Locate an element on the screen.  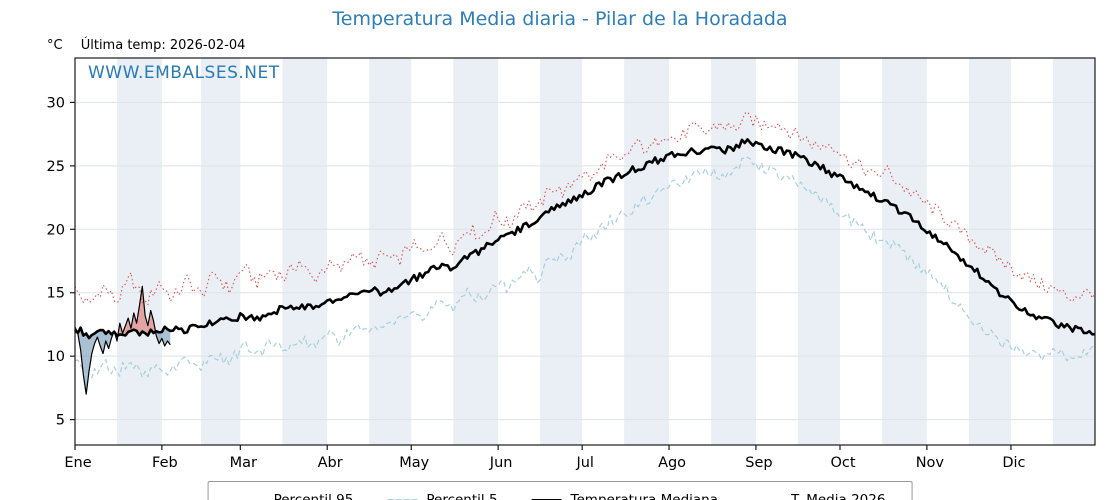
x-tick-label: Dic is located at coordinates (1013, 463).